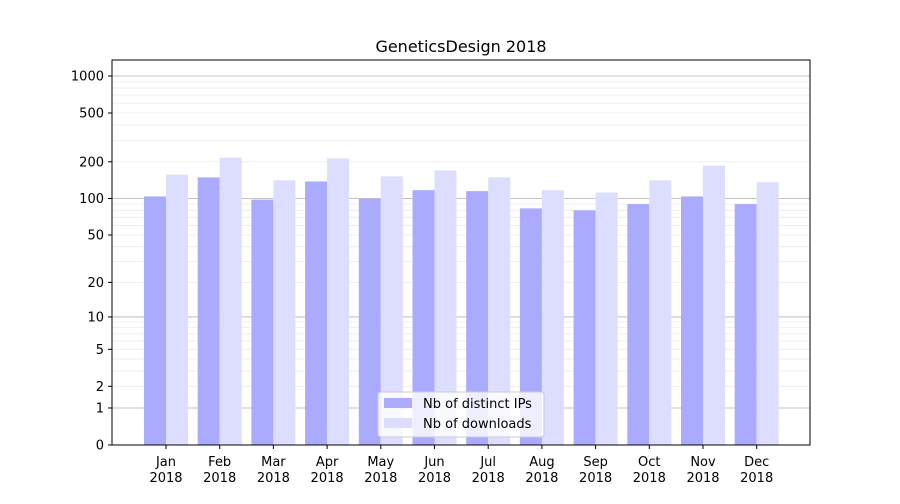  Describe the element at coordinates (461, 414) in the screenshot. I see `legend-box` at that location.